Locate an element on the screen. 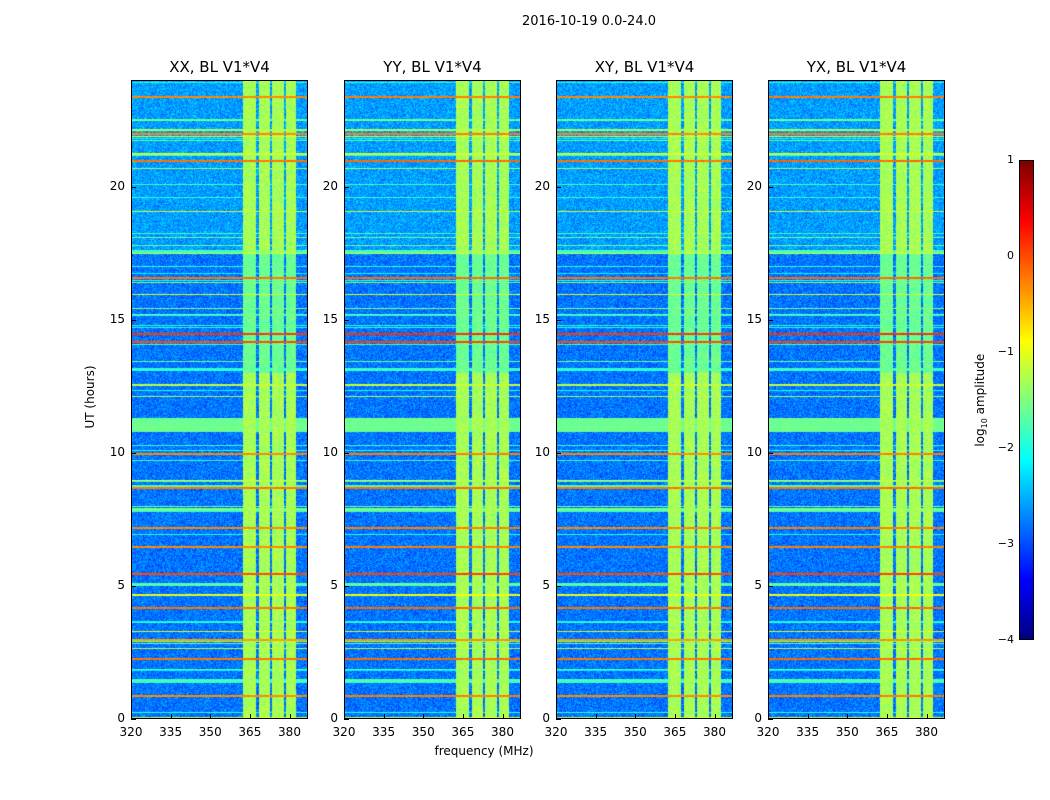 This screenshot has width=1050, height=800. panel-title: XY, BL V1*V4 is located at coordinates (644, 67).